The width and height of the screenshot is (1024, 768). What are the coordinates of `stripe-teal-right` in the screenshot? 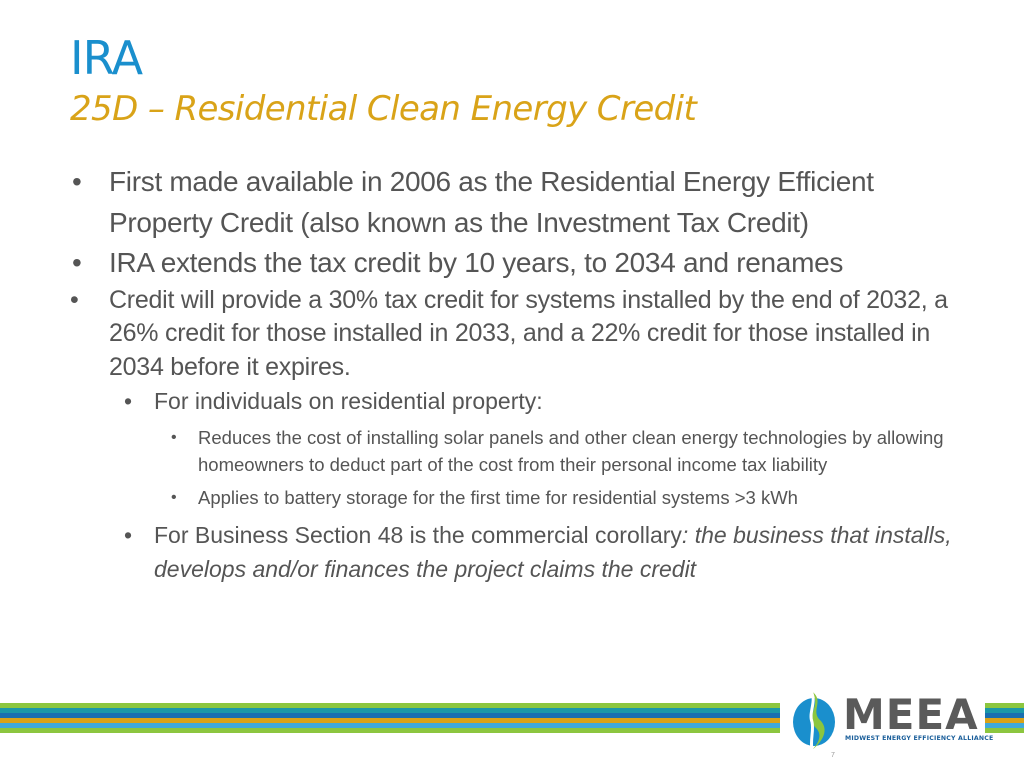 It's located at (1004, 710).